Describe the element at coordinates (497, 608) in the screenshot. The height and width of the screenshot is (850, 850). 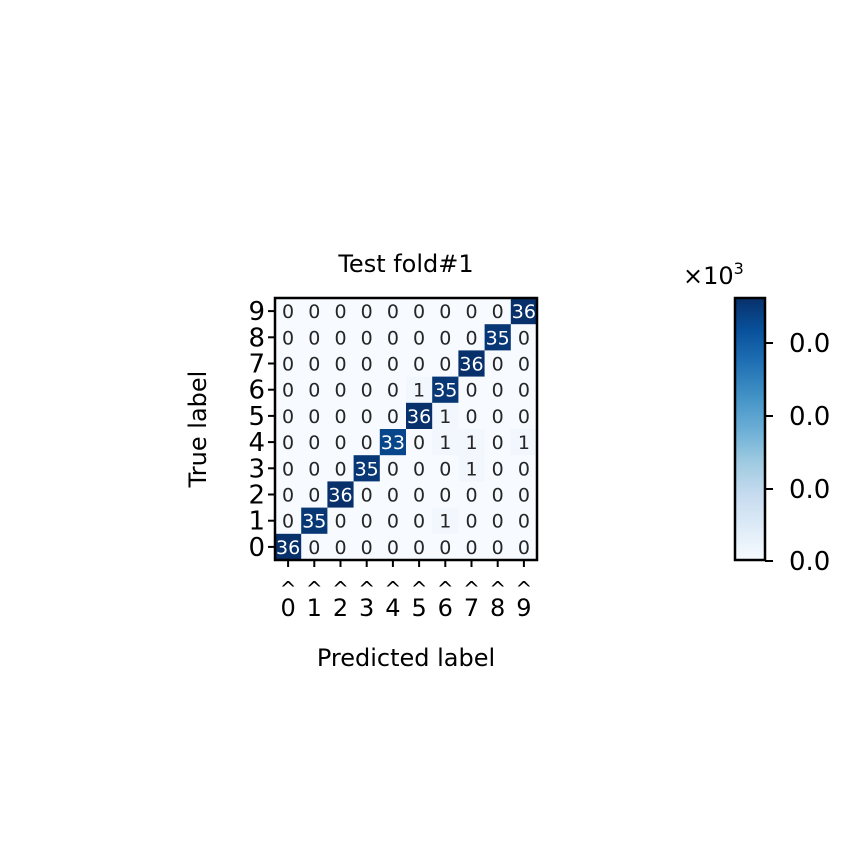
I see `x-tick-label: 8` at that location.